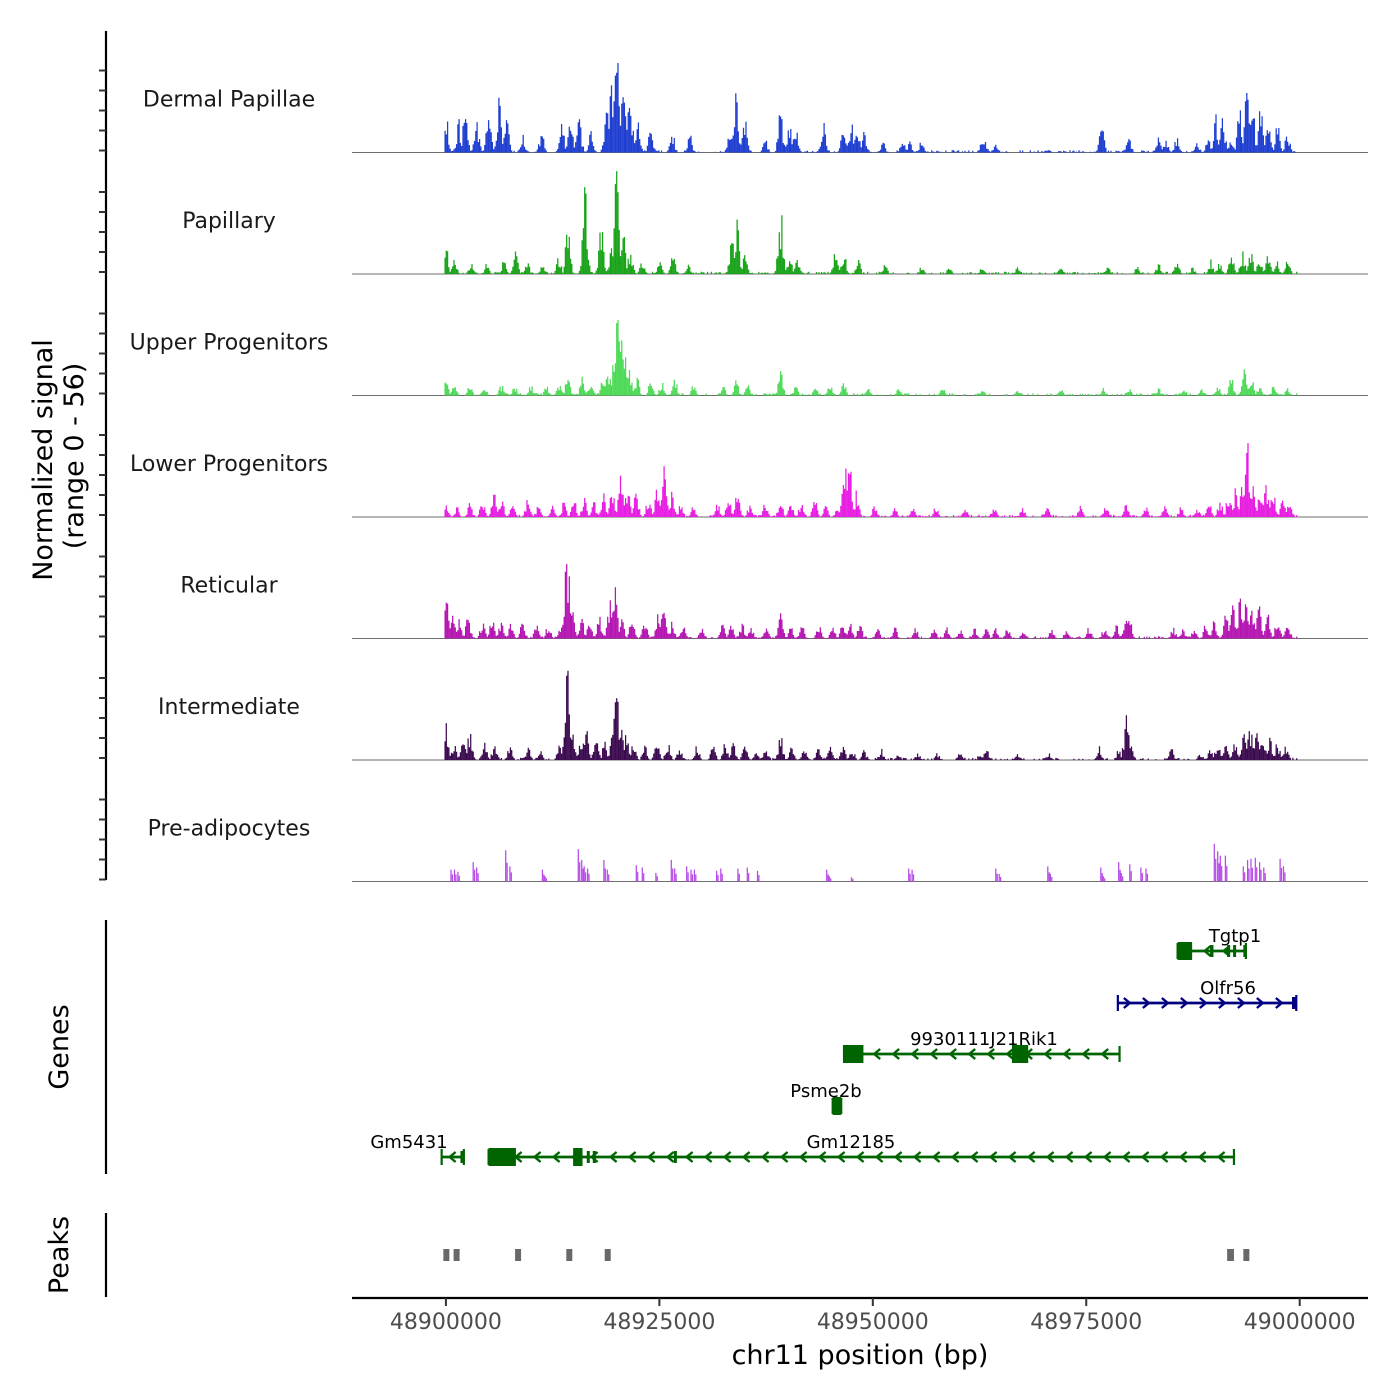 Image resolution: width=1400 pixels, height=1400 pixels. What do you see at coordinates (825, 1091) in the screenshot?
I see `gene-label: Psme2b` at bounding box center [825, 1091].